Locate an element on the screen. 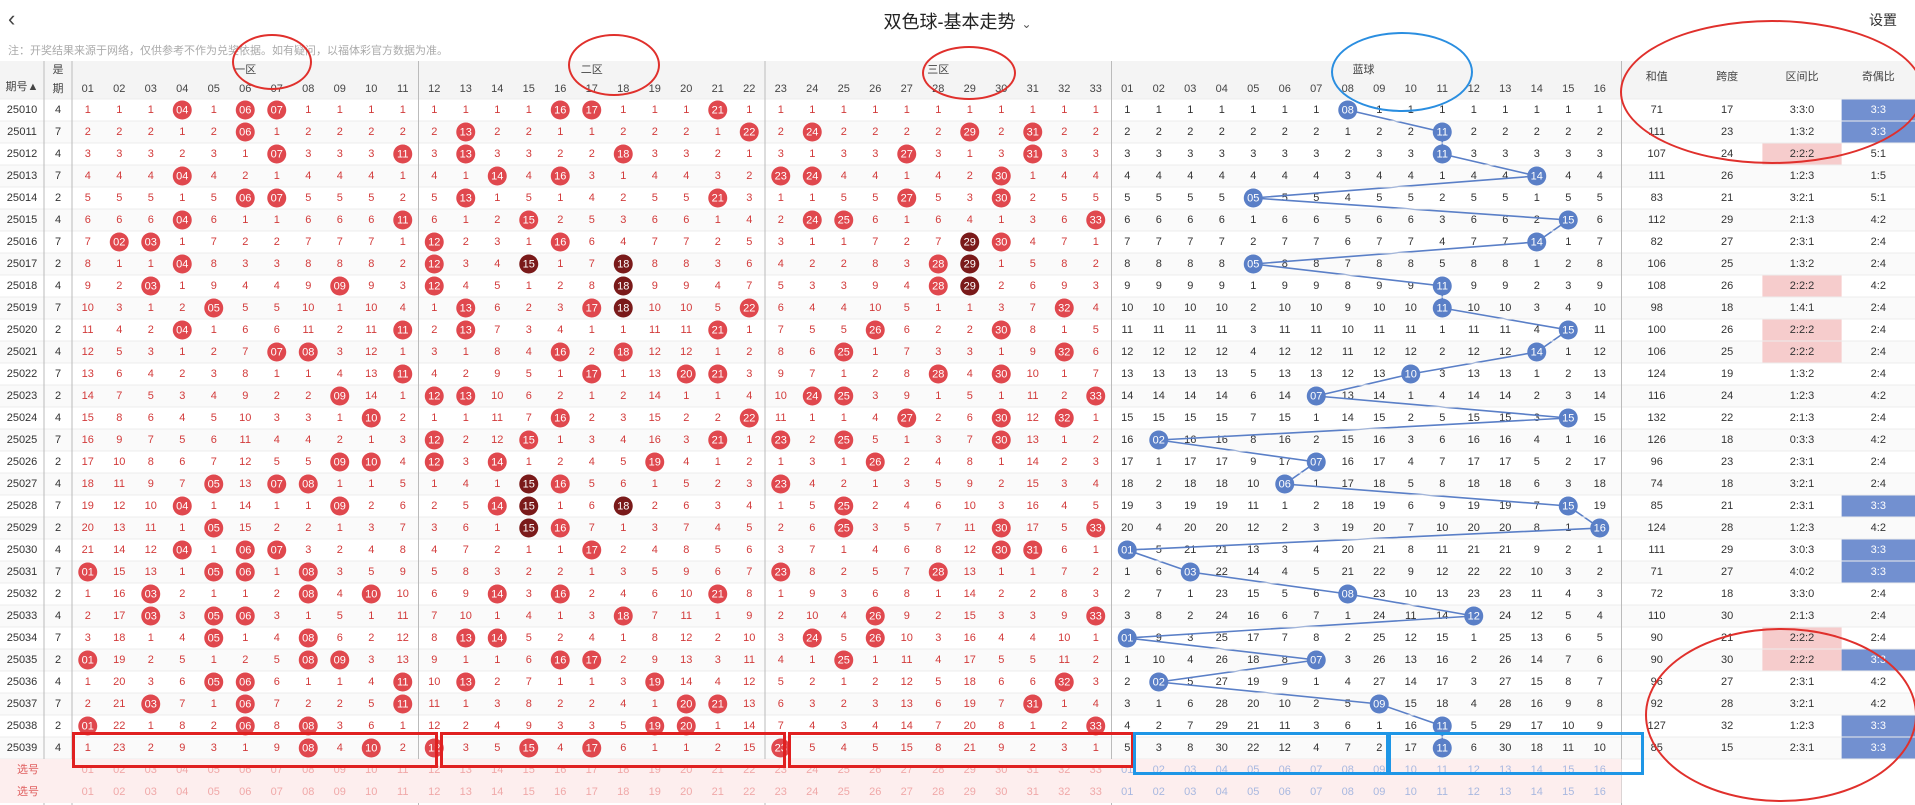  page-title: 双色球-基本走势 ⌄ is located at coordinates (957, 21).